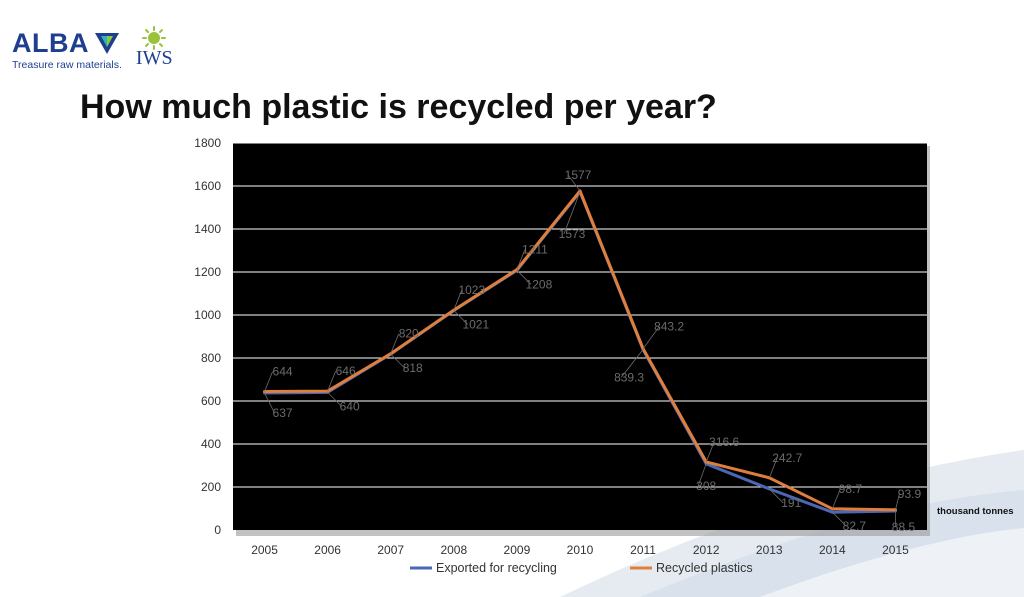 This screenshot has height=597, width=1024. I want to click on y-tick-label: 0, so click(217, 530).